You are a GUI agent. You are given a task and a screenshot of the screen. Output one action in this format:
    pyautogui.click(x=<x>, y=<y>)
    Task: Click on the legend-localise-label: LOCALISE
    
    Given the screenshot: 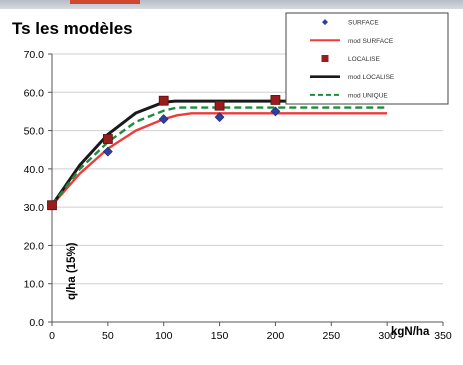 What is the action you would take?
    pyautogui.click(x=364, y=59)
    